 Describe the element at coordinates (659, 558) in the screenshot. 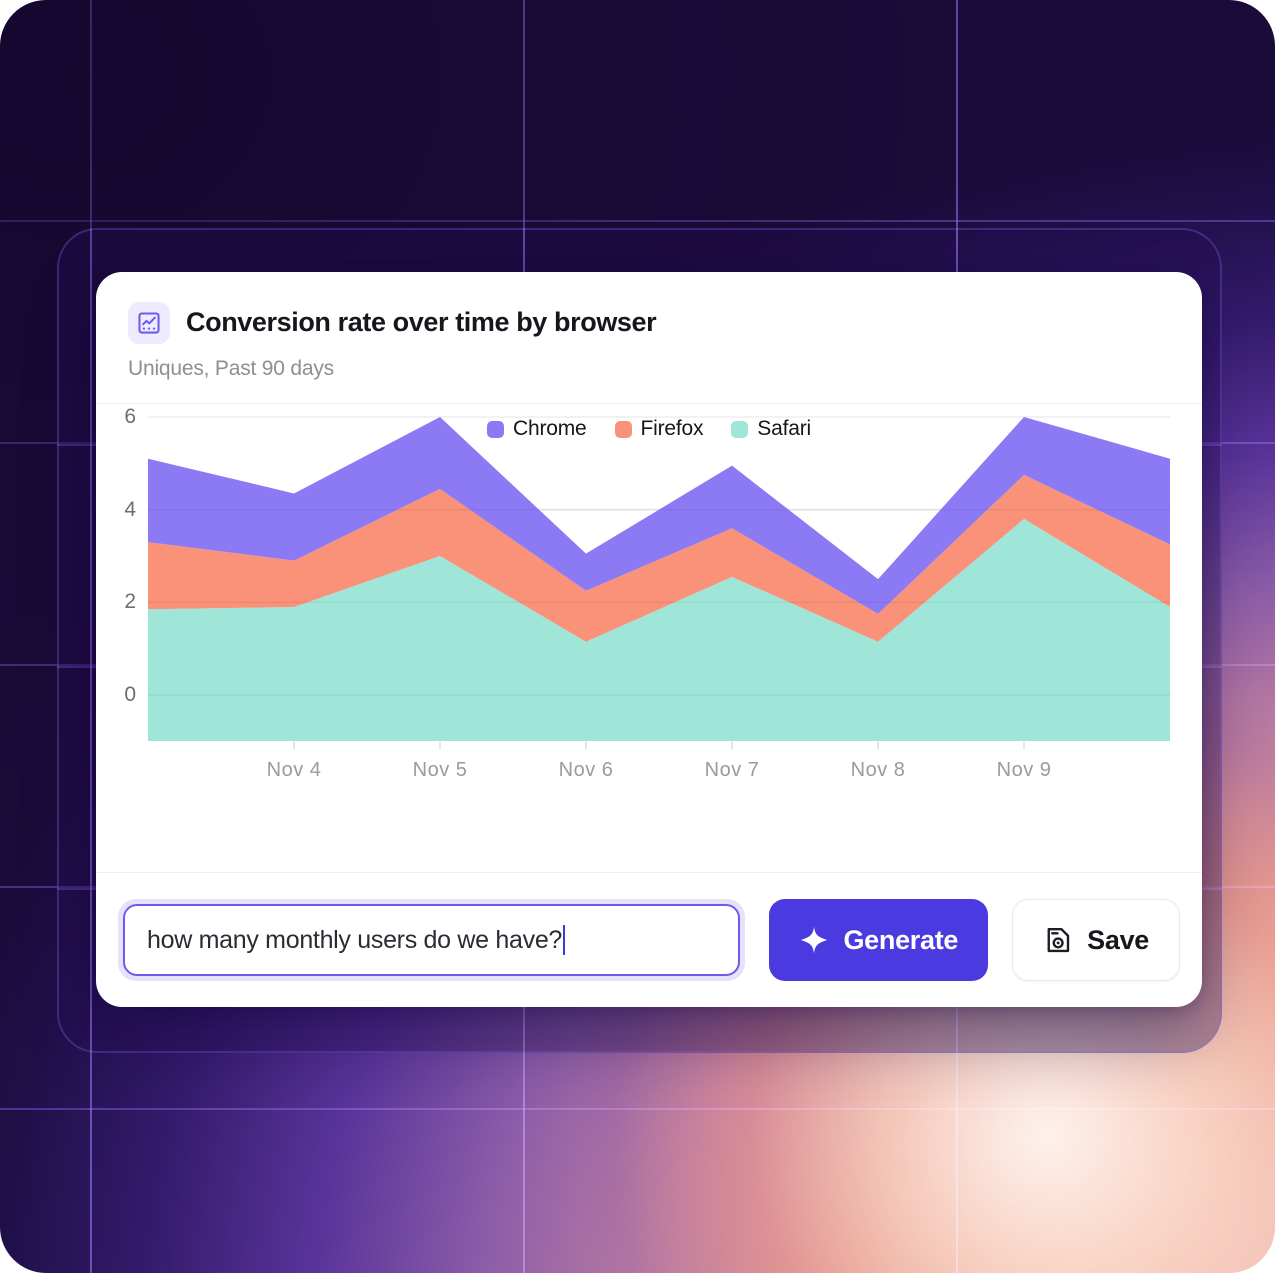

I see `area-series-firefox` at that location.